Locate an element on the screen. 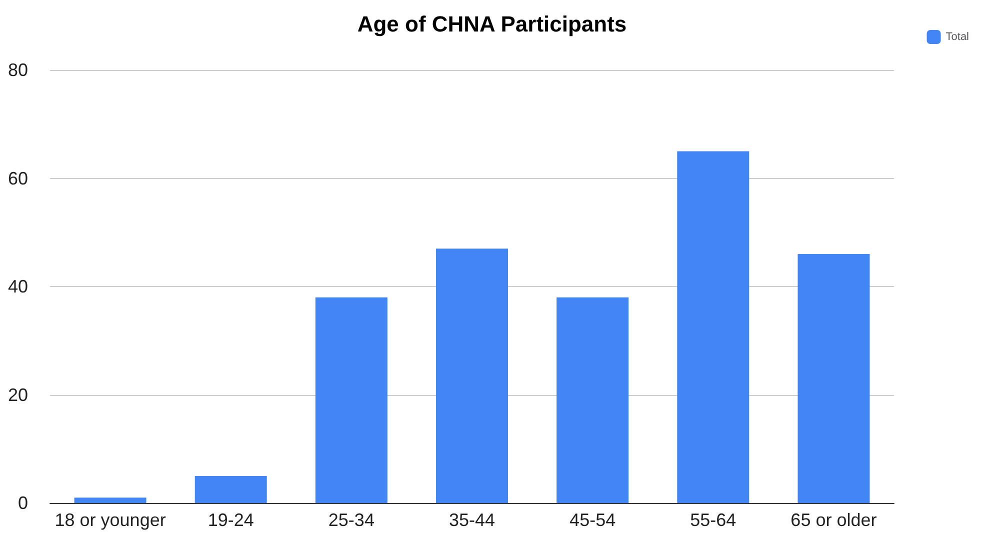 The height and width of the screenshot is (540, 984). chart-title: Age of CHNA Participants is located at coordinates (492, 24).